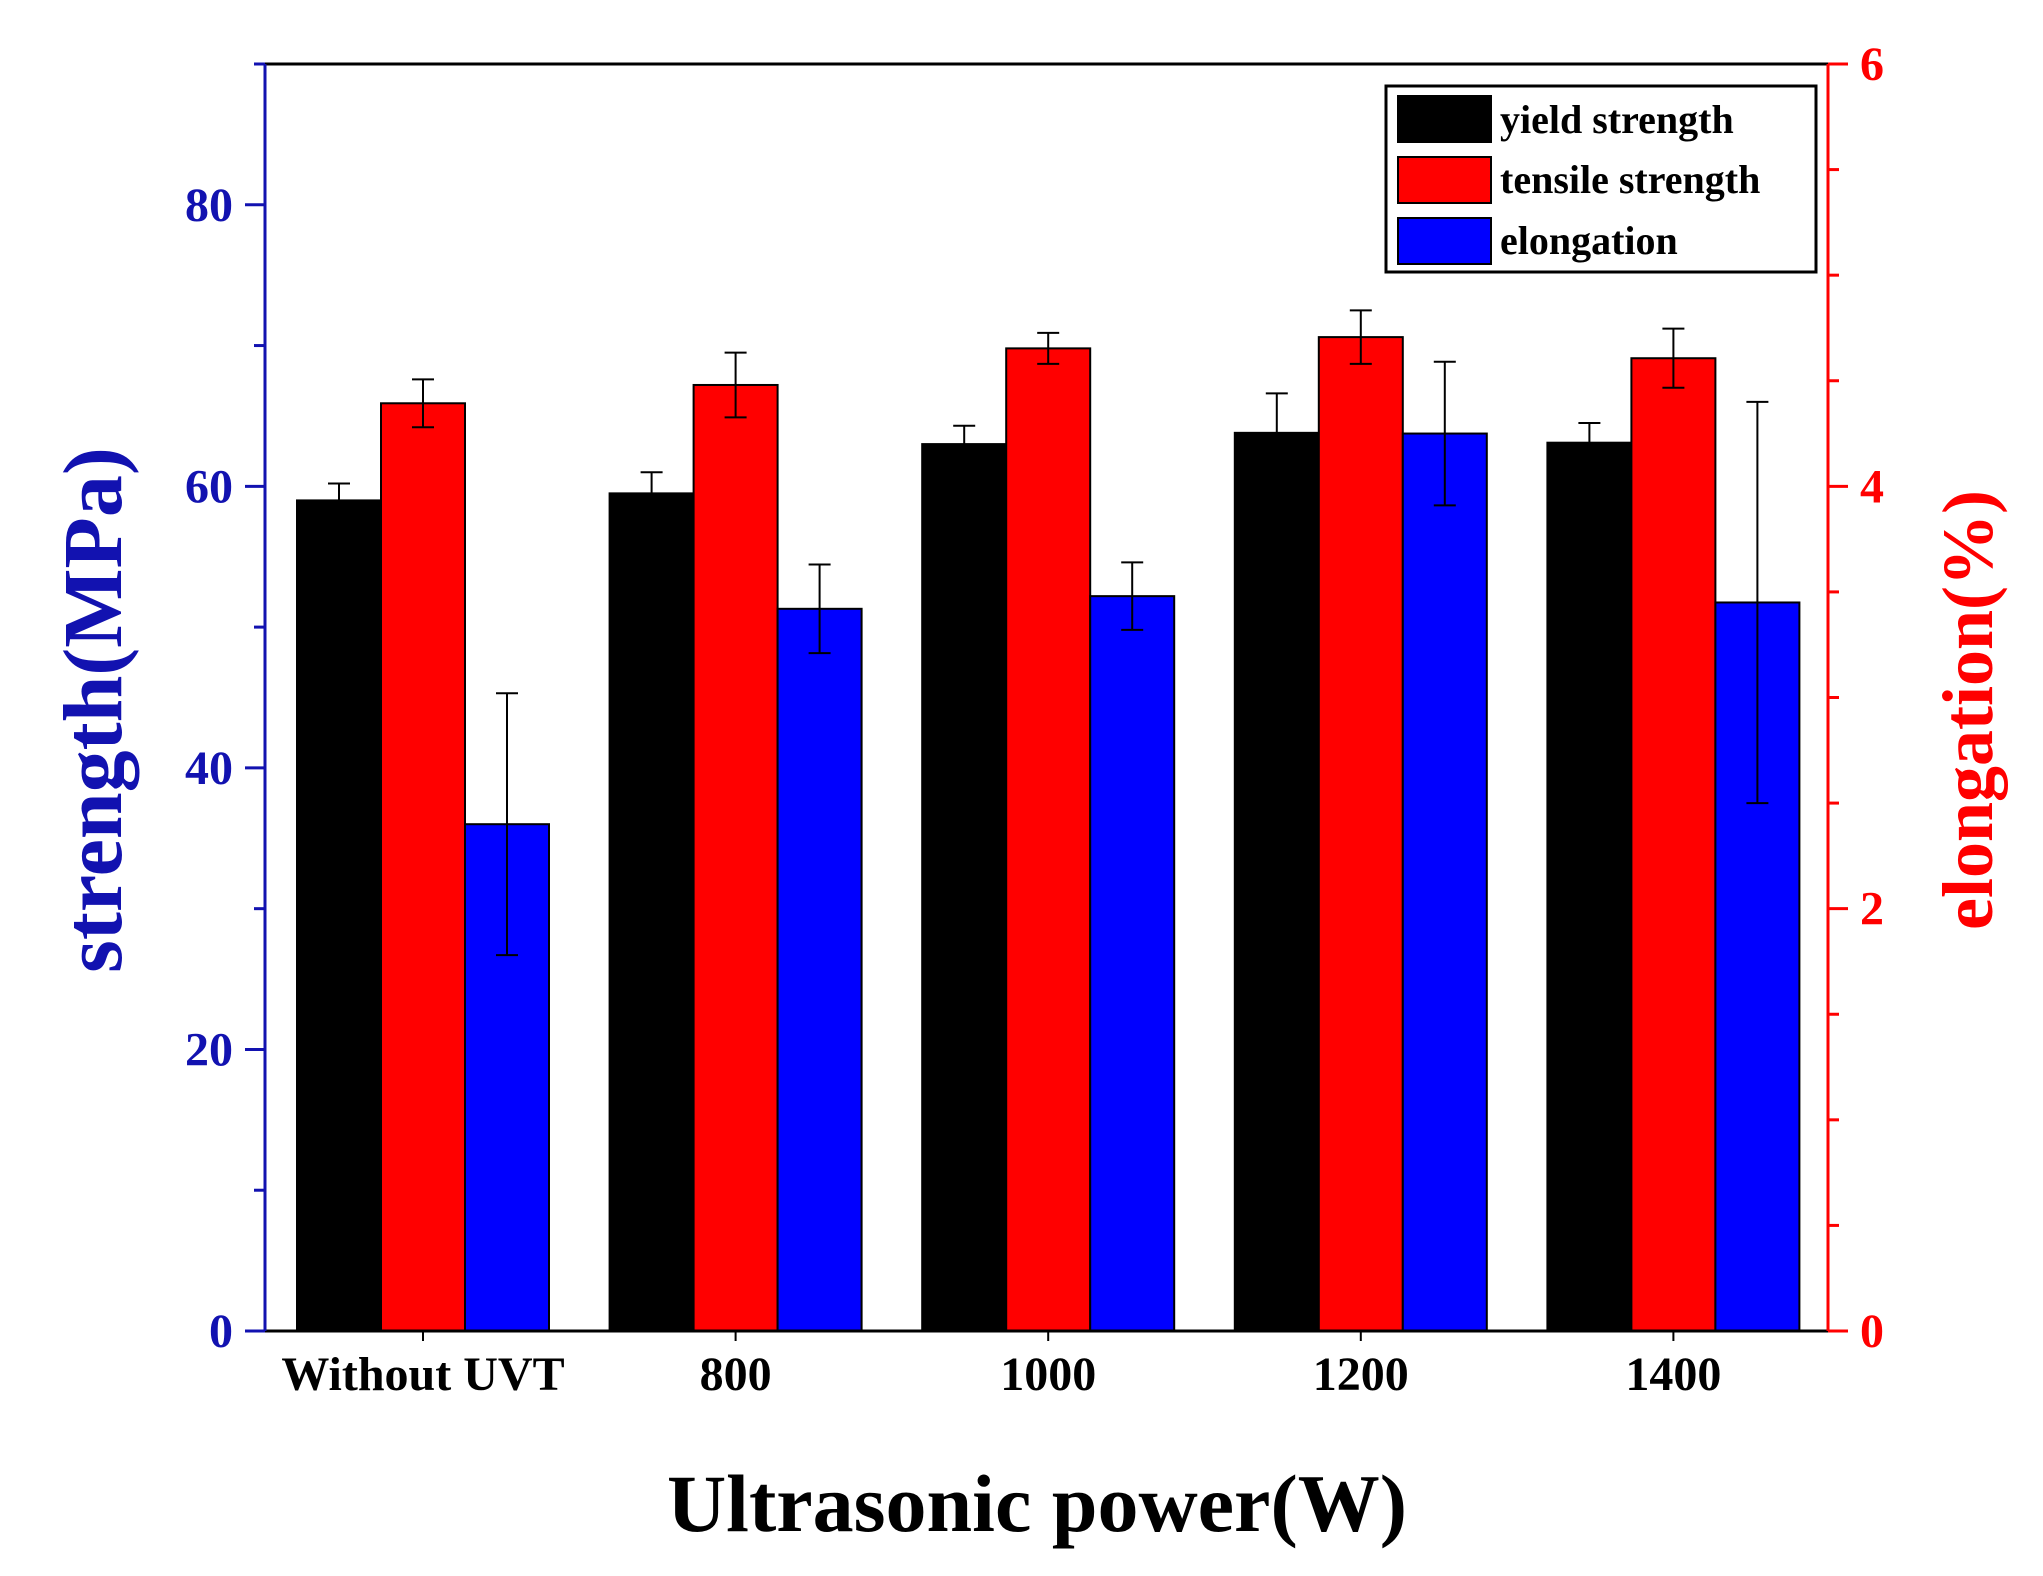 This screenshot has width=2043, height=1576. Describe the element at coordinates (1589, 240) in the screenshot. I see `legend-label-elongation: elongation` at that location.